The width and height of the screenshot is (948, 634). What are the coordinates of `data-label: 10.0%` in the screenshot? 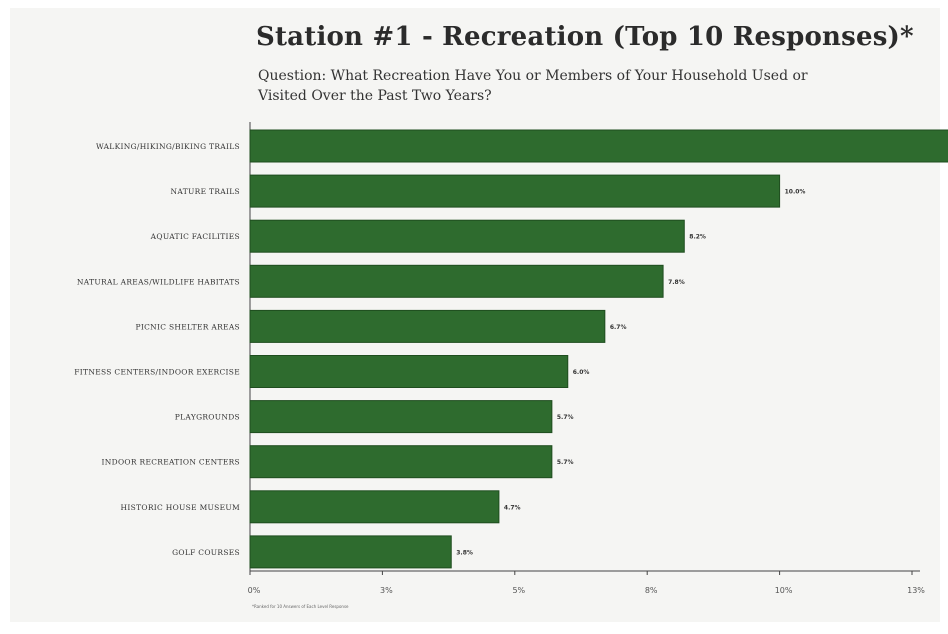 It's located at (795, 192).